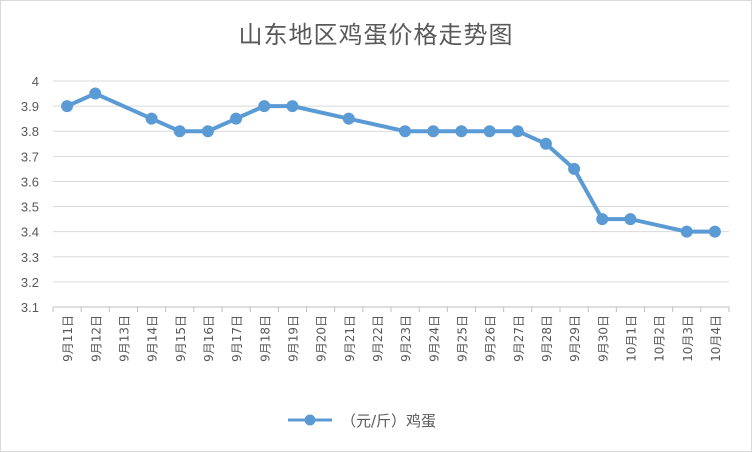 The image size is (752, 452). I want to click on legend-point-marker, so click(310, 420).